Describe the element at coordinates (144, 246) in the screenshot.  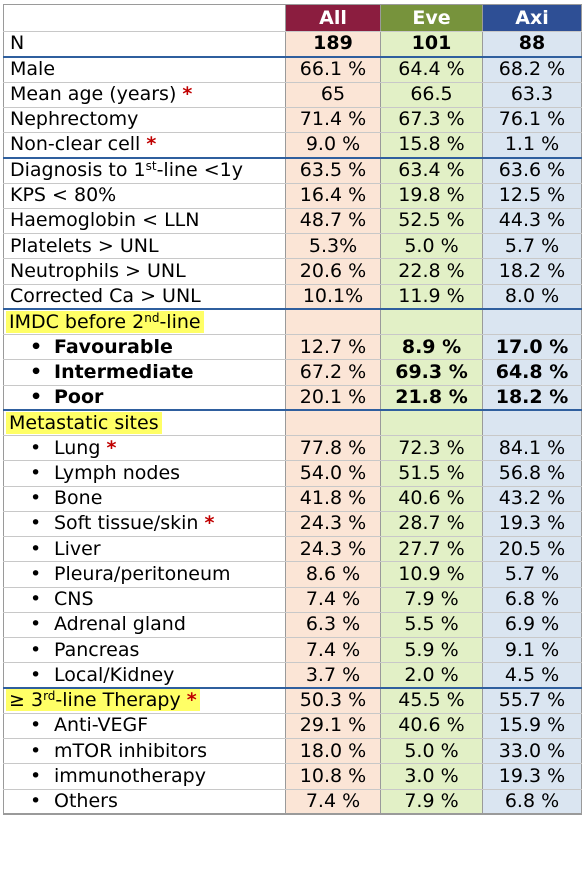
I see `row-label: Platelets > UNL` at that location.